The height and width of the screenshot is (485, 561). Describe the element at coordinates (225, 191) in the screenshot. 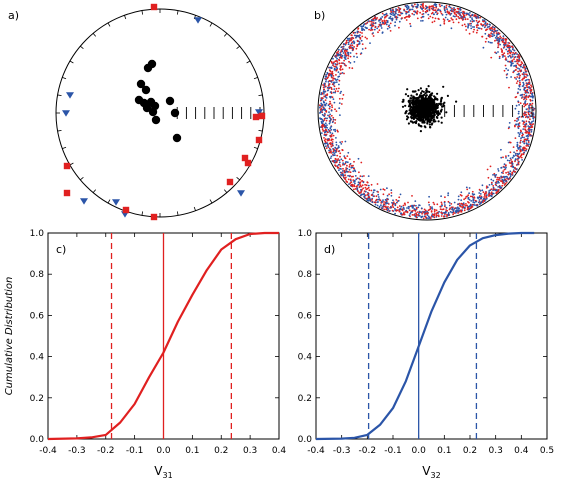

I see `azimuth-tick` at that location.